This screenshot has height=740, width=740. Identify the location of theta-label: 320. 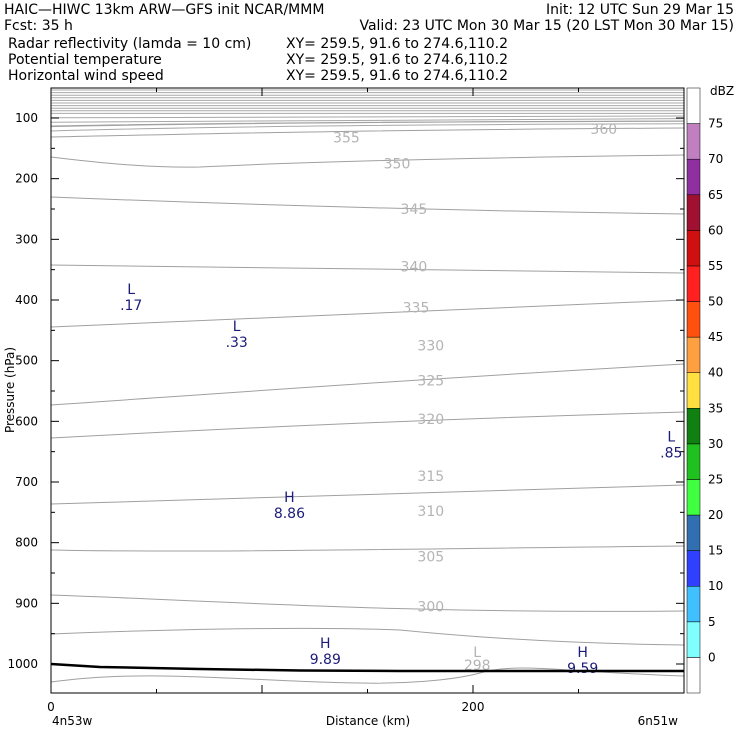
(430, 420).